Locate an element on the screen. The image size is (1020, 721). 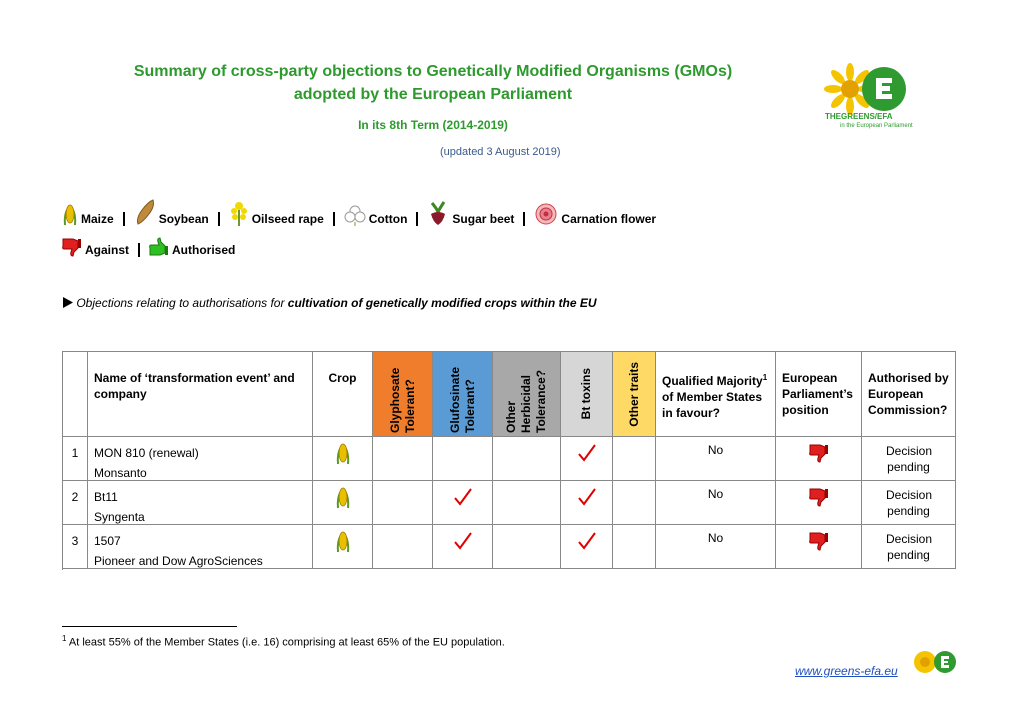
oilseed-rape-icon is located at coordinates (238, 214).